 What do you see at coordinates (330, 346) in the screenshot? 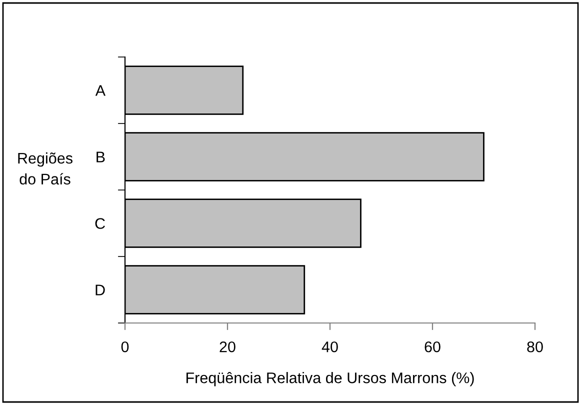
I see `x-tick-label: 40` at bounding box center [330, 346].